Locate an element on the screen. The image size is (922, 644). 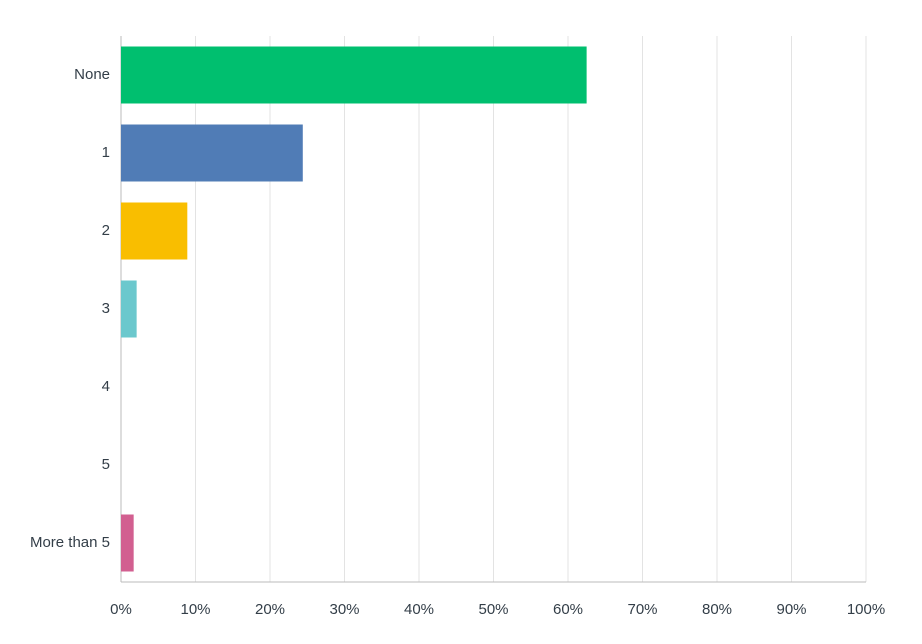
x-tick-label: 30% is located at coordinates (344, 609).